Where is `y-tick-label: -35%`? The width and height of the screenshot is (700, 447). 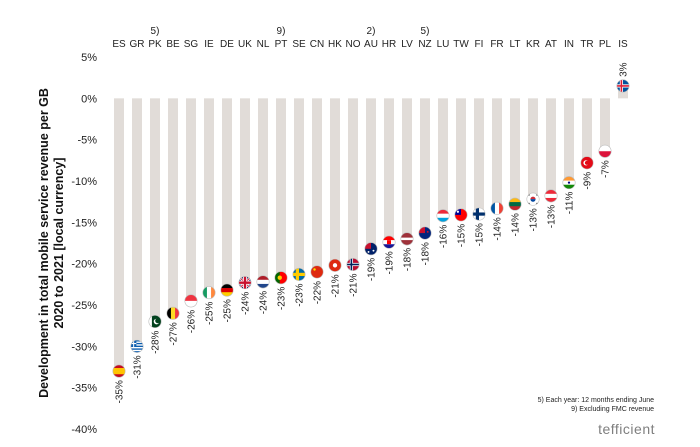 y-tick-label: -35% is located at coordinates (84, 389).